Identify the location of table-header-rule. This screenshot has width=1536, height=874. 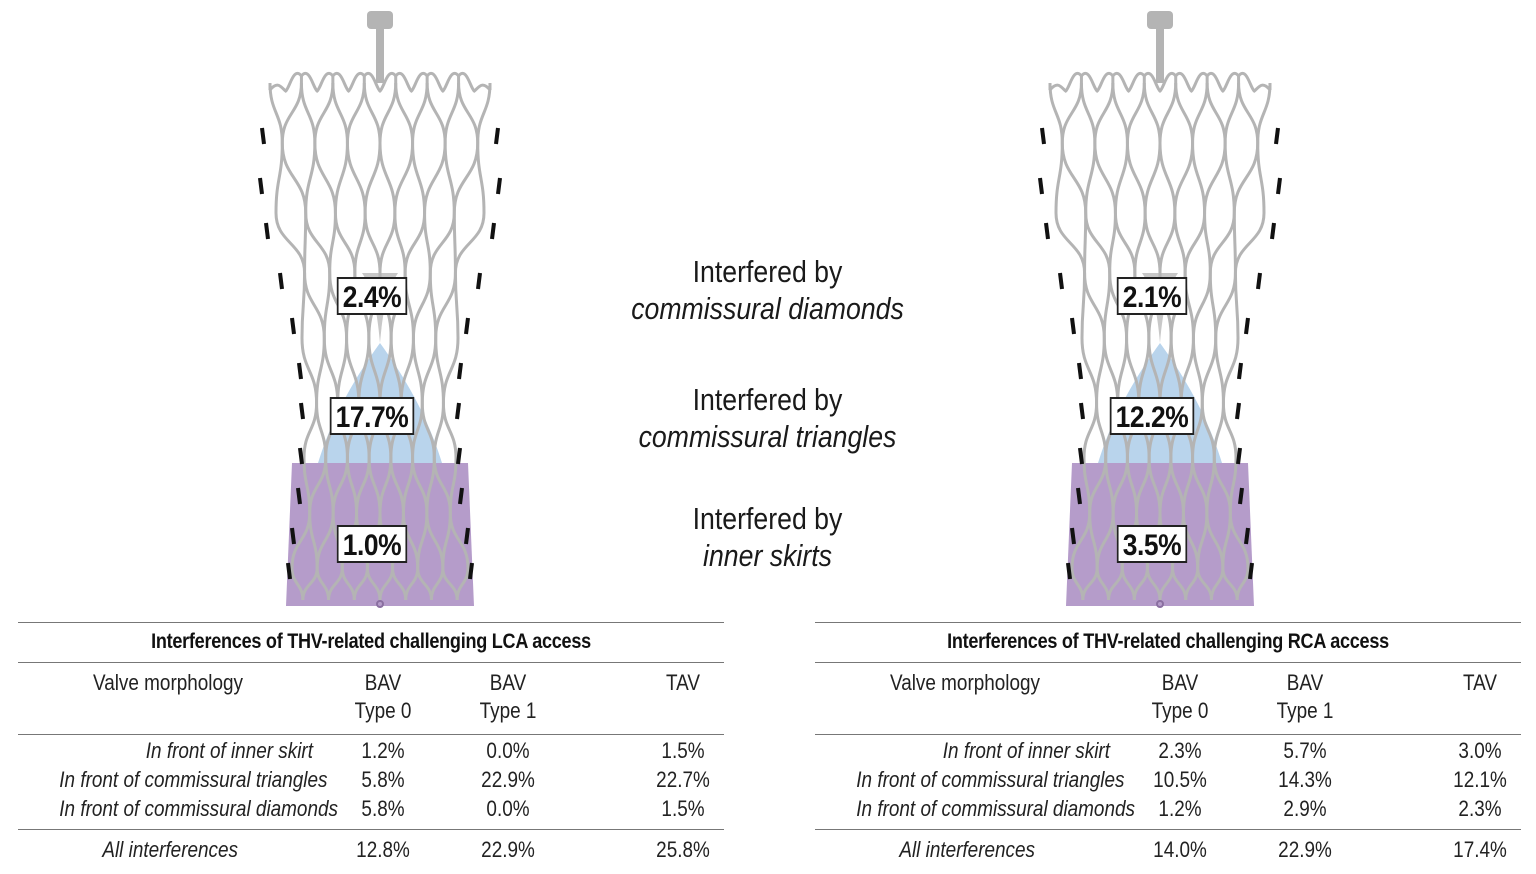
(371, 662).